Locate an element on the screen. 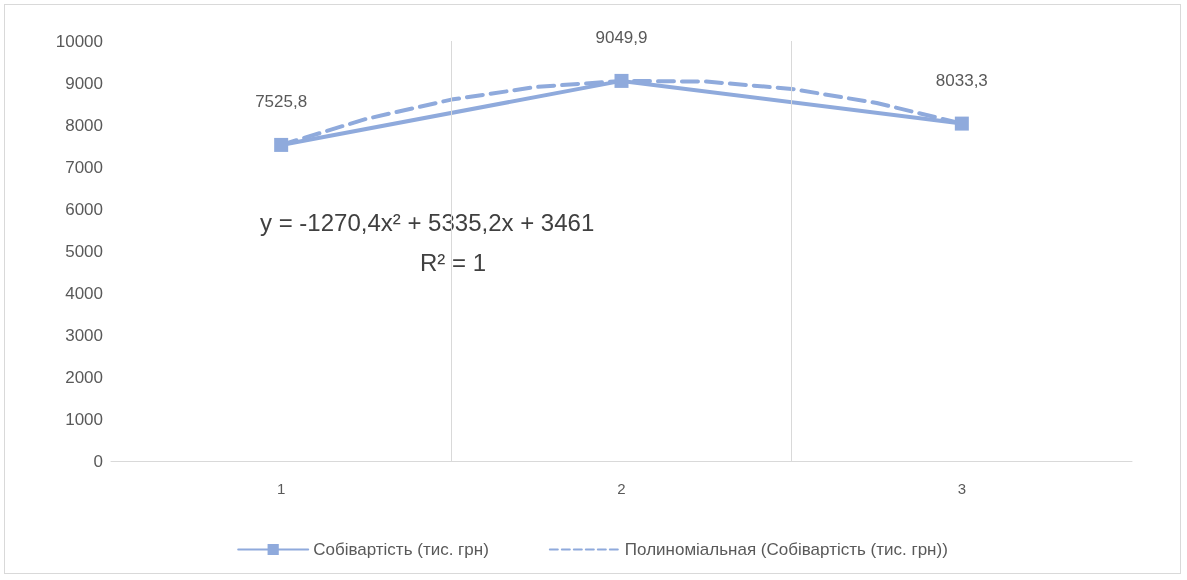 The image size is (1187, 580). data-label: 8033,3 is located at coordinates (961, 80).